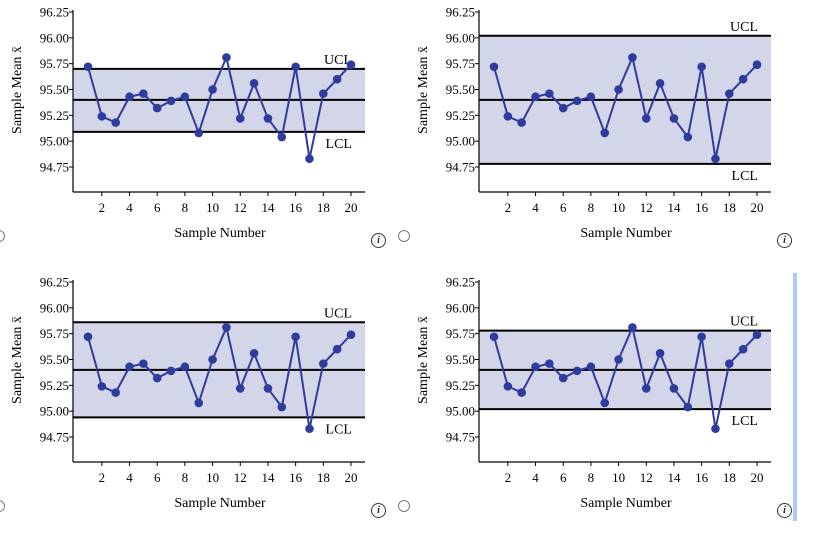 Image resolution: width=815 pixels, height=540 pixels. Describe the element at coordinates (508, 477) in the screenshot. I see `x-tick-label: 2` at that location.